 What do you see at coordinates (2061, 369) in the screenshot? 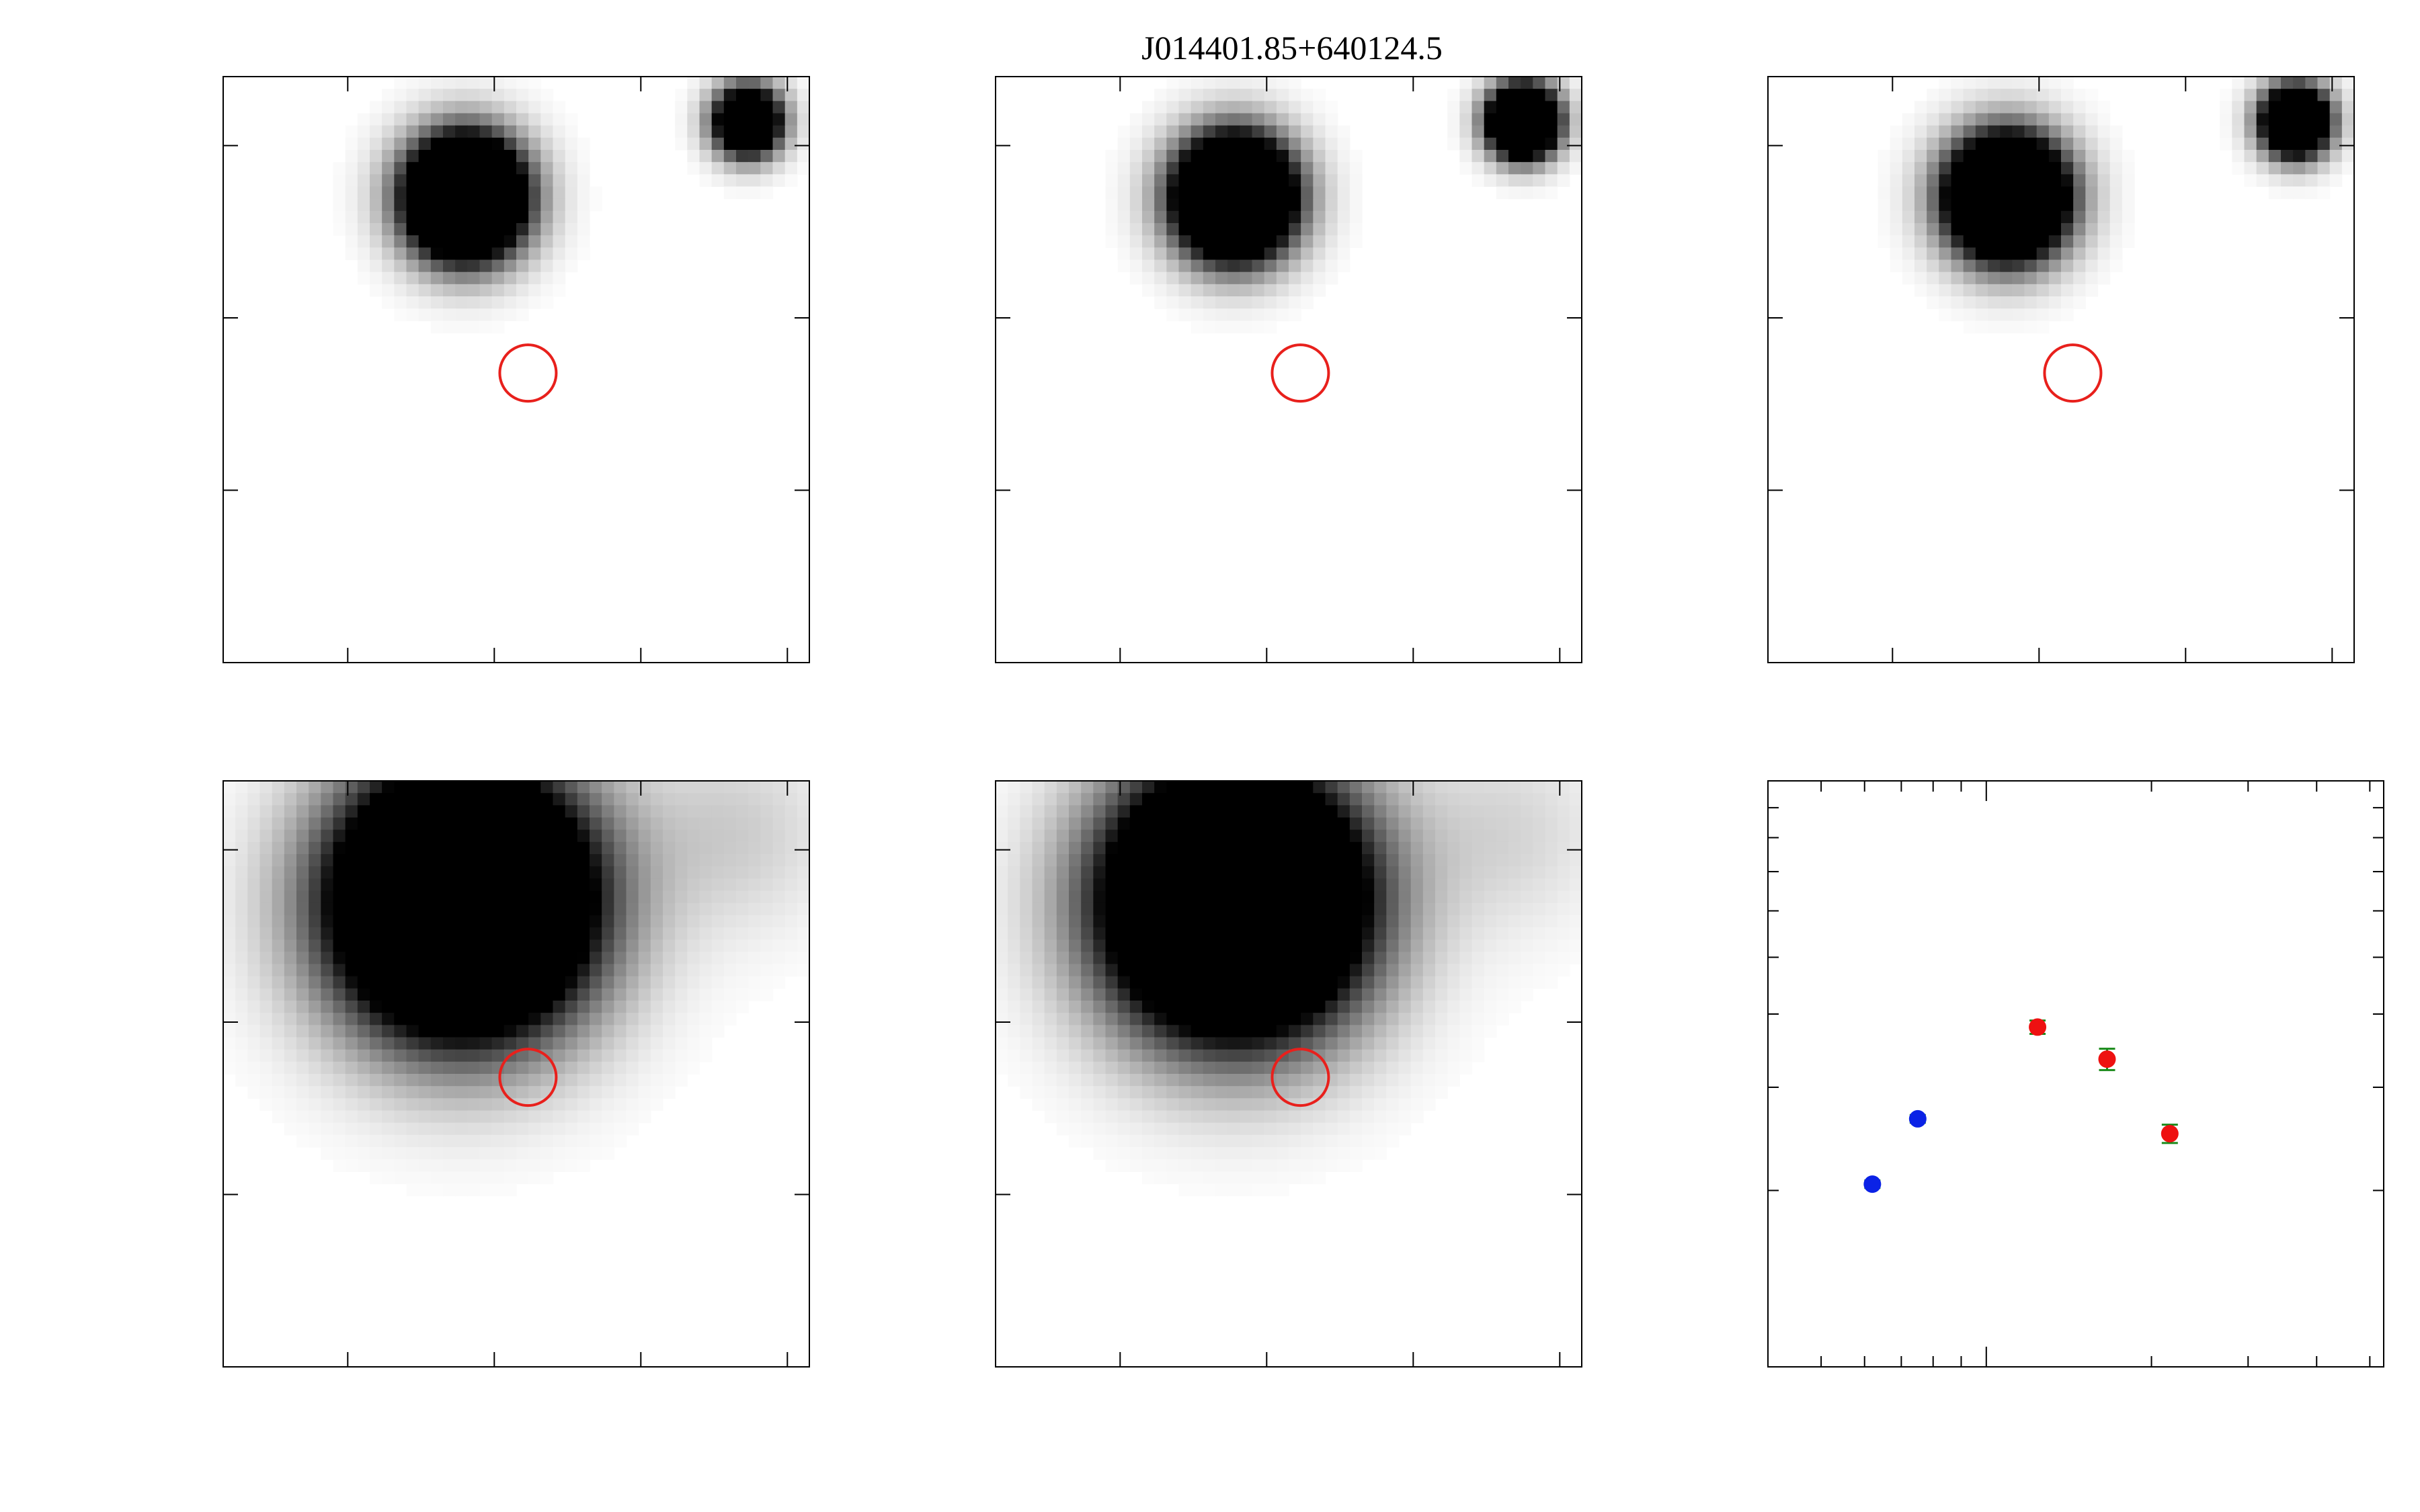
I see `panel-frame` at bounding box center [2061, 369].